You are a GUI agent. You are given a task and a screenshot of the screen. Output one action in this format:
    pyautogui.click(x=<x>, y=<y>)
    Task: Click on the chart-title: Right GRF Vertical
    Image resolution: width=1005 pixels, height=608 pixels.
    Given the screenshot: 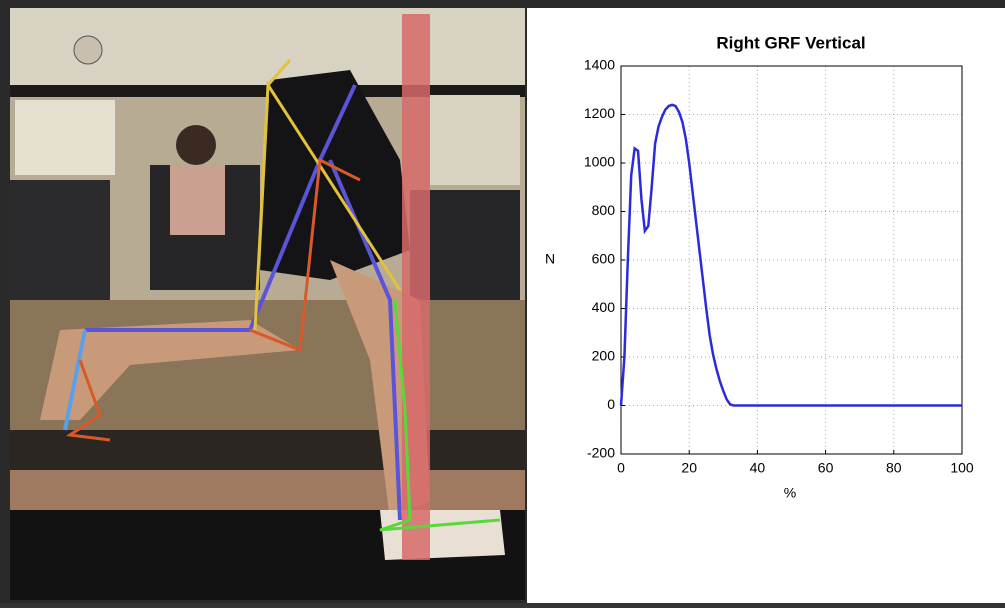 What is the action you would take?
    pyautogui.click(x=790, y=42)
    